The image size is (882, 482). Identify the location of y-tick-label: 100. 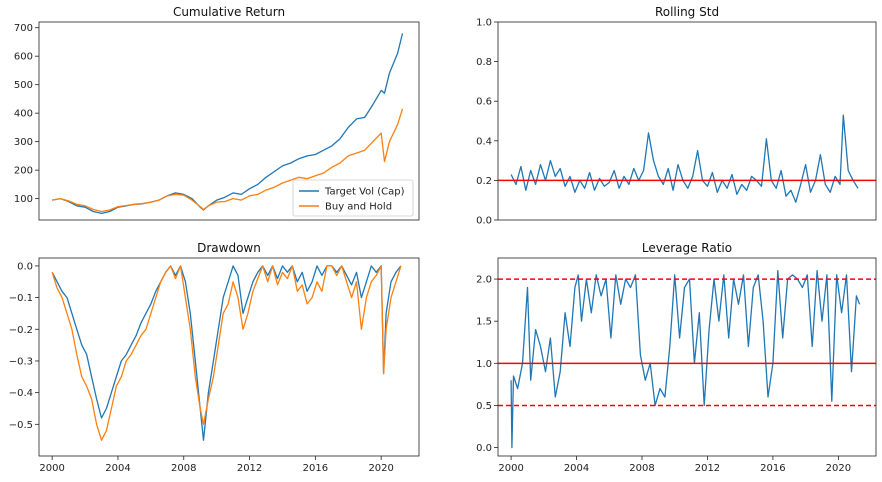
(23, 199).